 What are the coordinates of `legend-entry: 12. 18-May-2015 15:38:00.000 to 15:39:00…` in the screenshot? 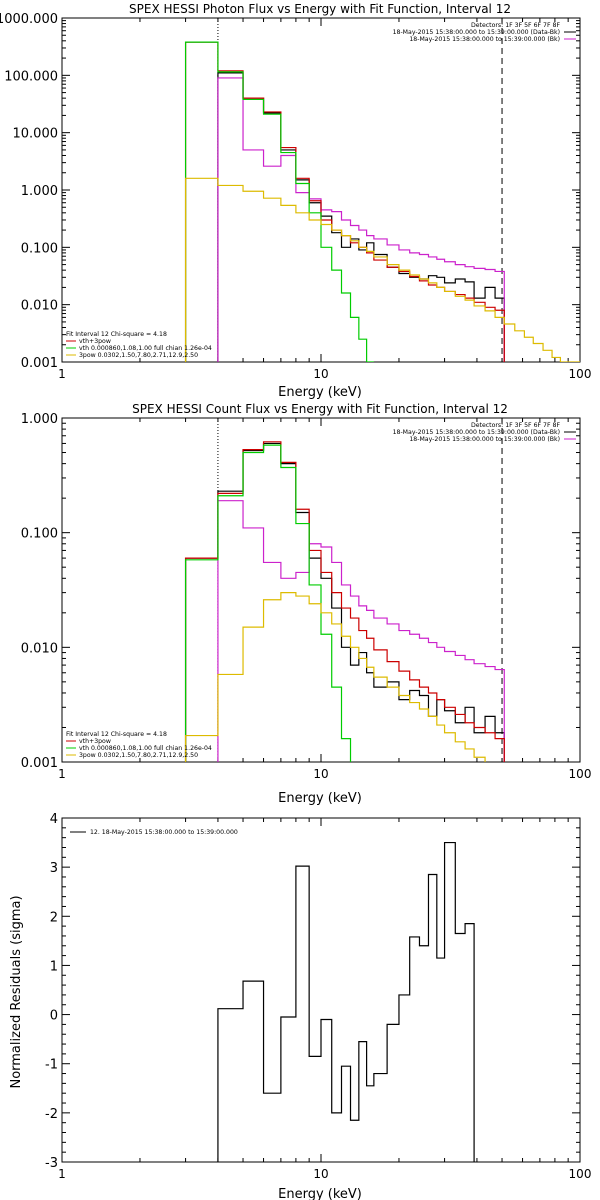 It's located at (164, 832).